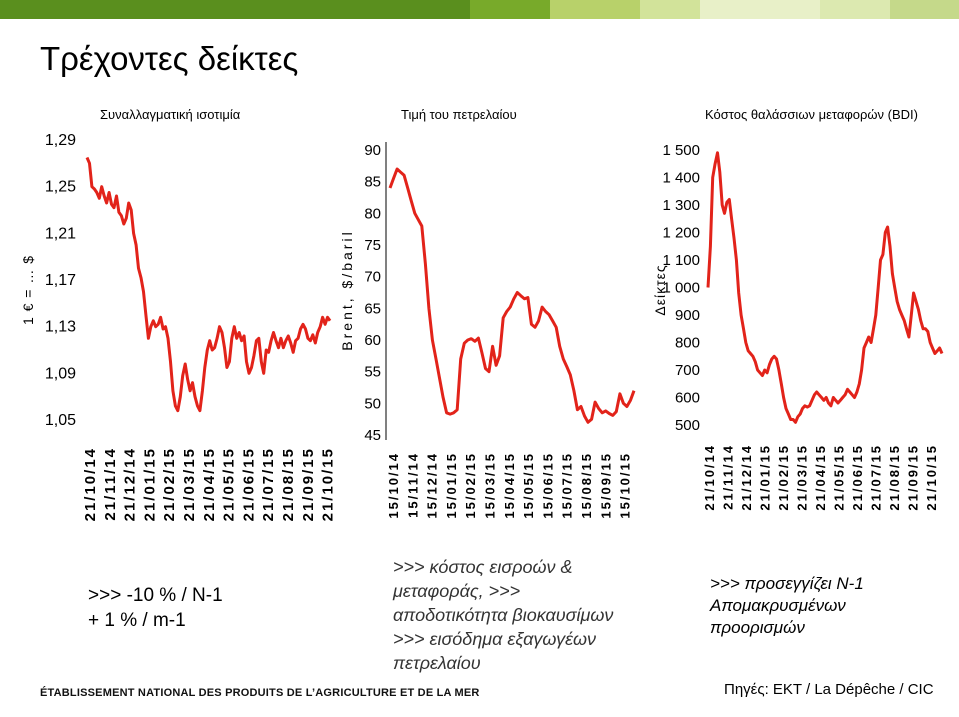 The width and height of the screenshot is (959, 717). Describe the element at coordinates (681, 150) in the screenshot. I see `y-tick-label: 1 500` at that location.